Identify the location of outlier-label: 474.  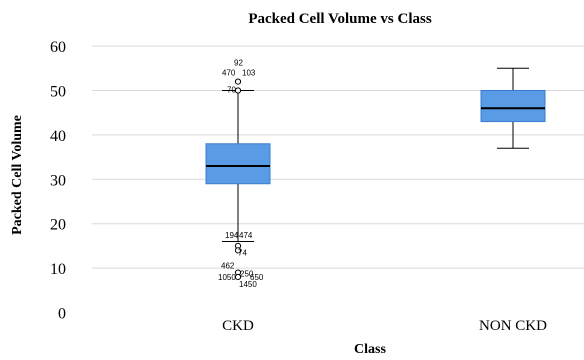
(246, 235).